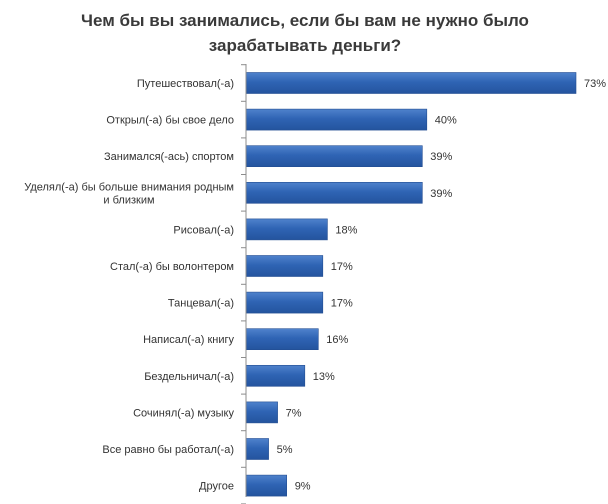 This screenshot has height=504, width=608. What do you see at coordinates (168, 450) in the screenshot?
I see `category-label-11: Все равно бы работал(-а)` at bounding box center [168, 450].